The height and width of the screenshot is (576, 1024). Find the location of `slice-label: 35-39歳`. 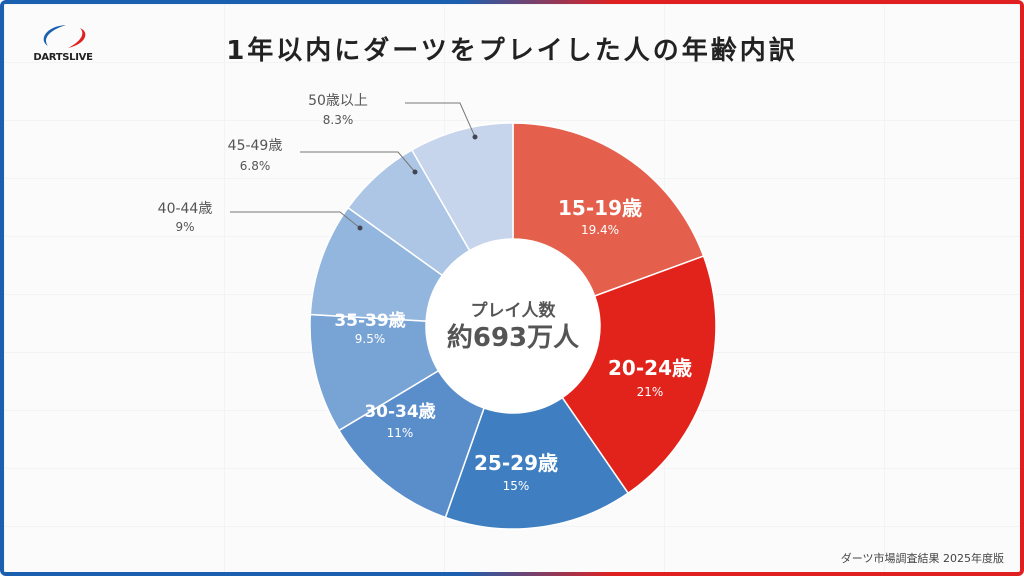

slice-label: 35-39歳 is located at coordinates (369, 320).